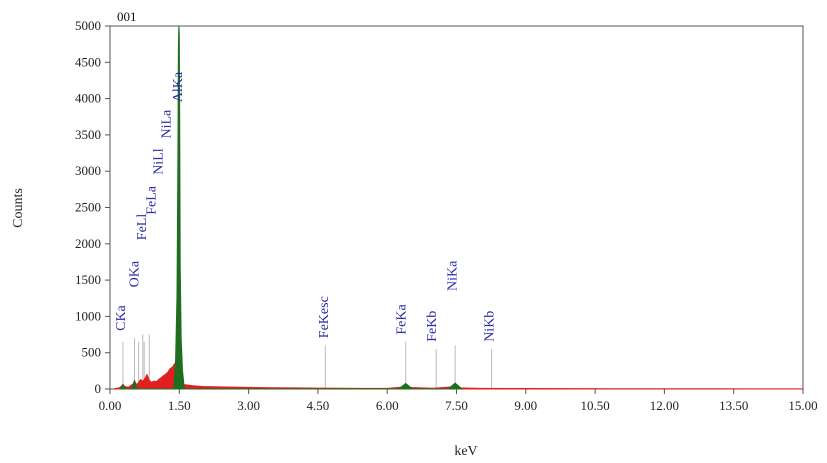  What do you see at coordinates (88, 243) in the screenshot?
I see `y-tick-label: 2000` at bounding box center [88, 243].